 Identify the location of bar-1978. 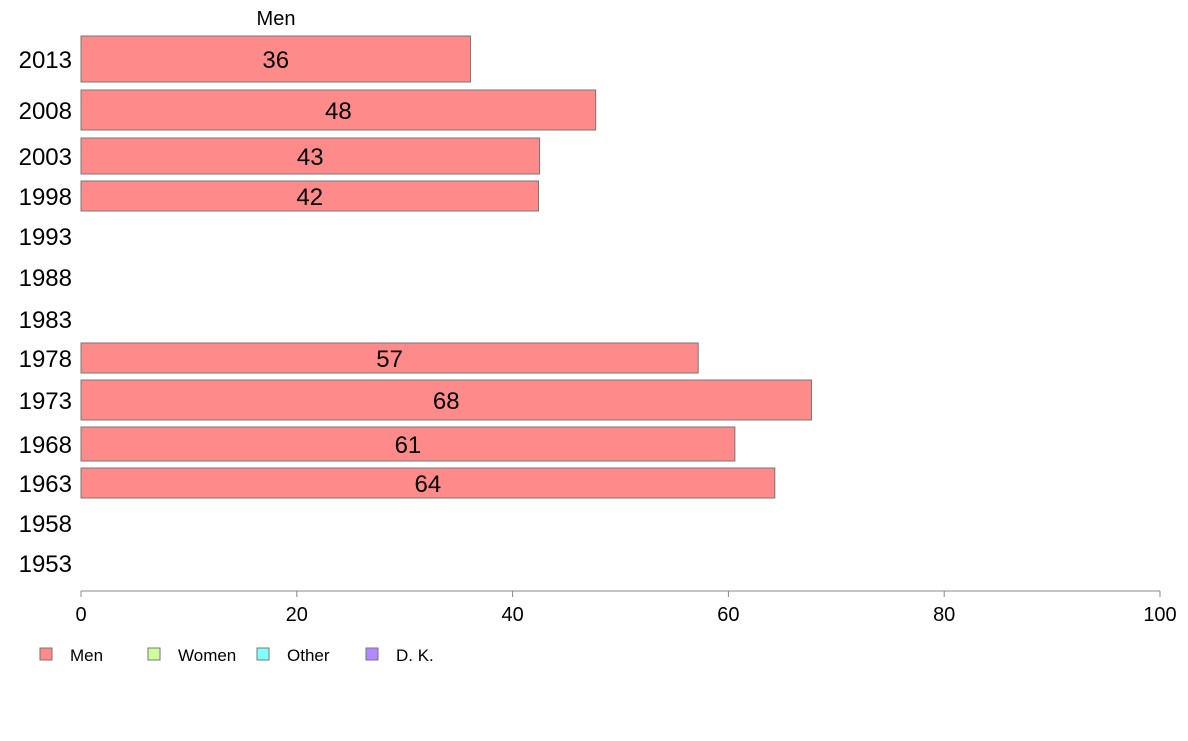
(389, 358).